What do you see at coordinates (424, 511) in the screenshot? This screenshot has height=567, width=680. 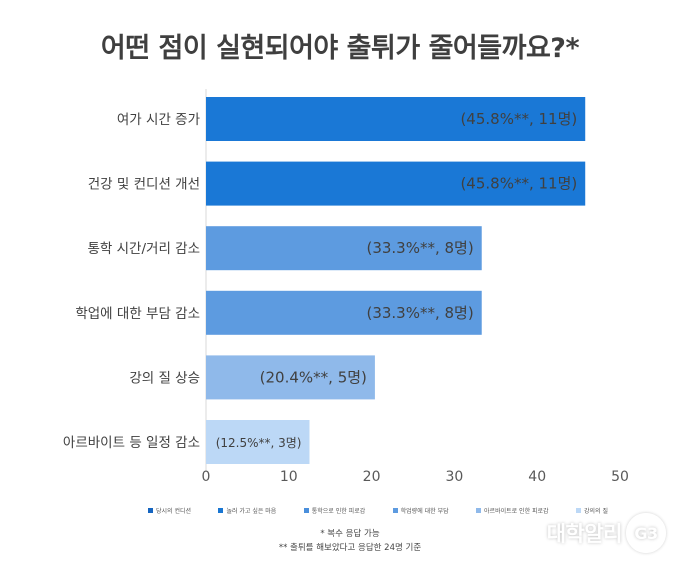 I see `legend-label: 학업량에 대한 부담` at bounding box center [424, 511].